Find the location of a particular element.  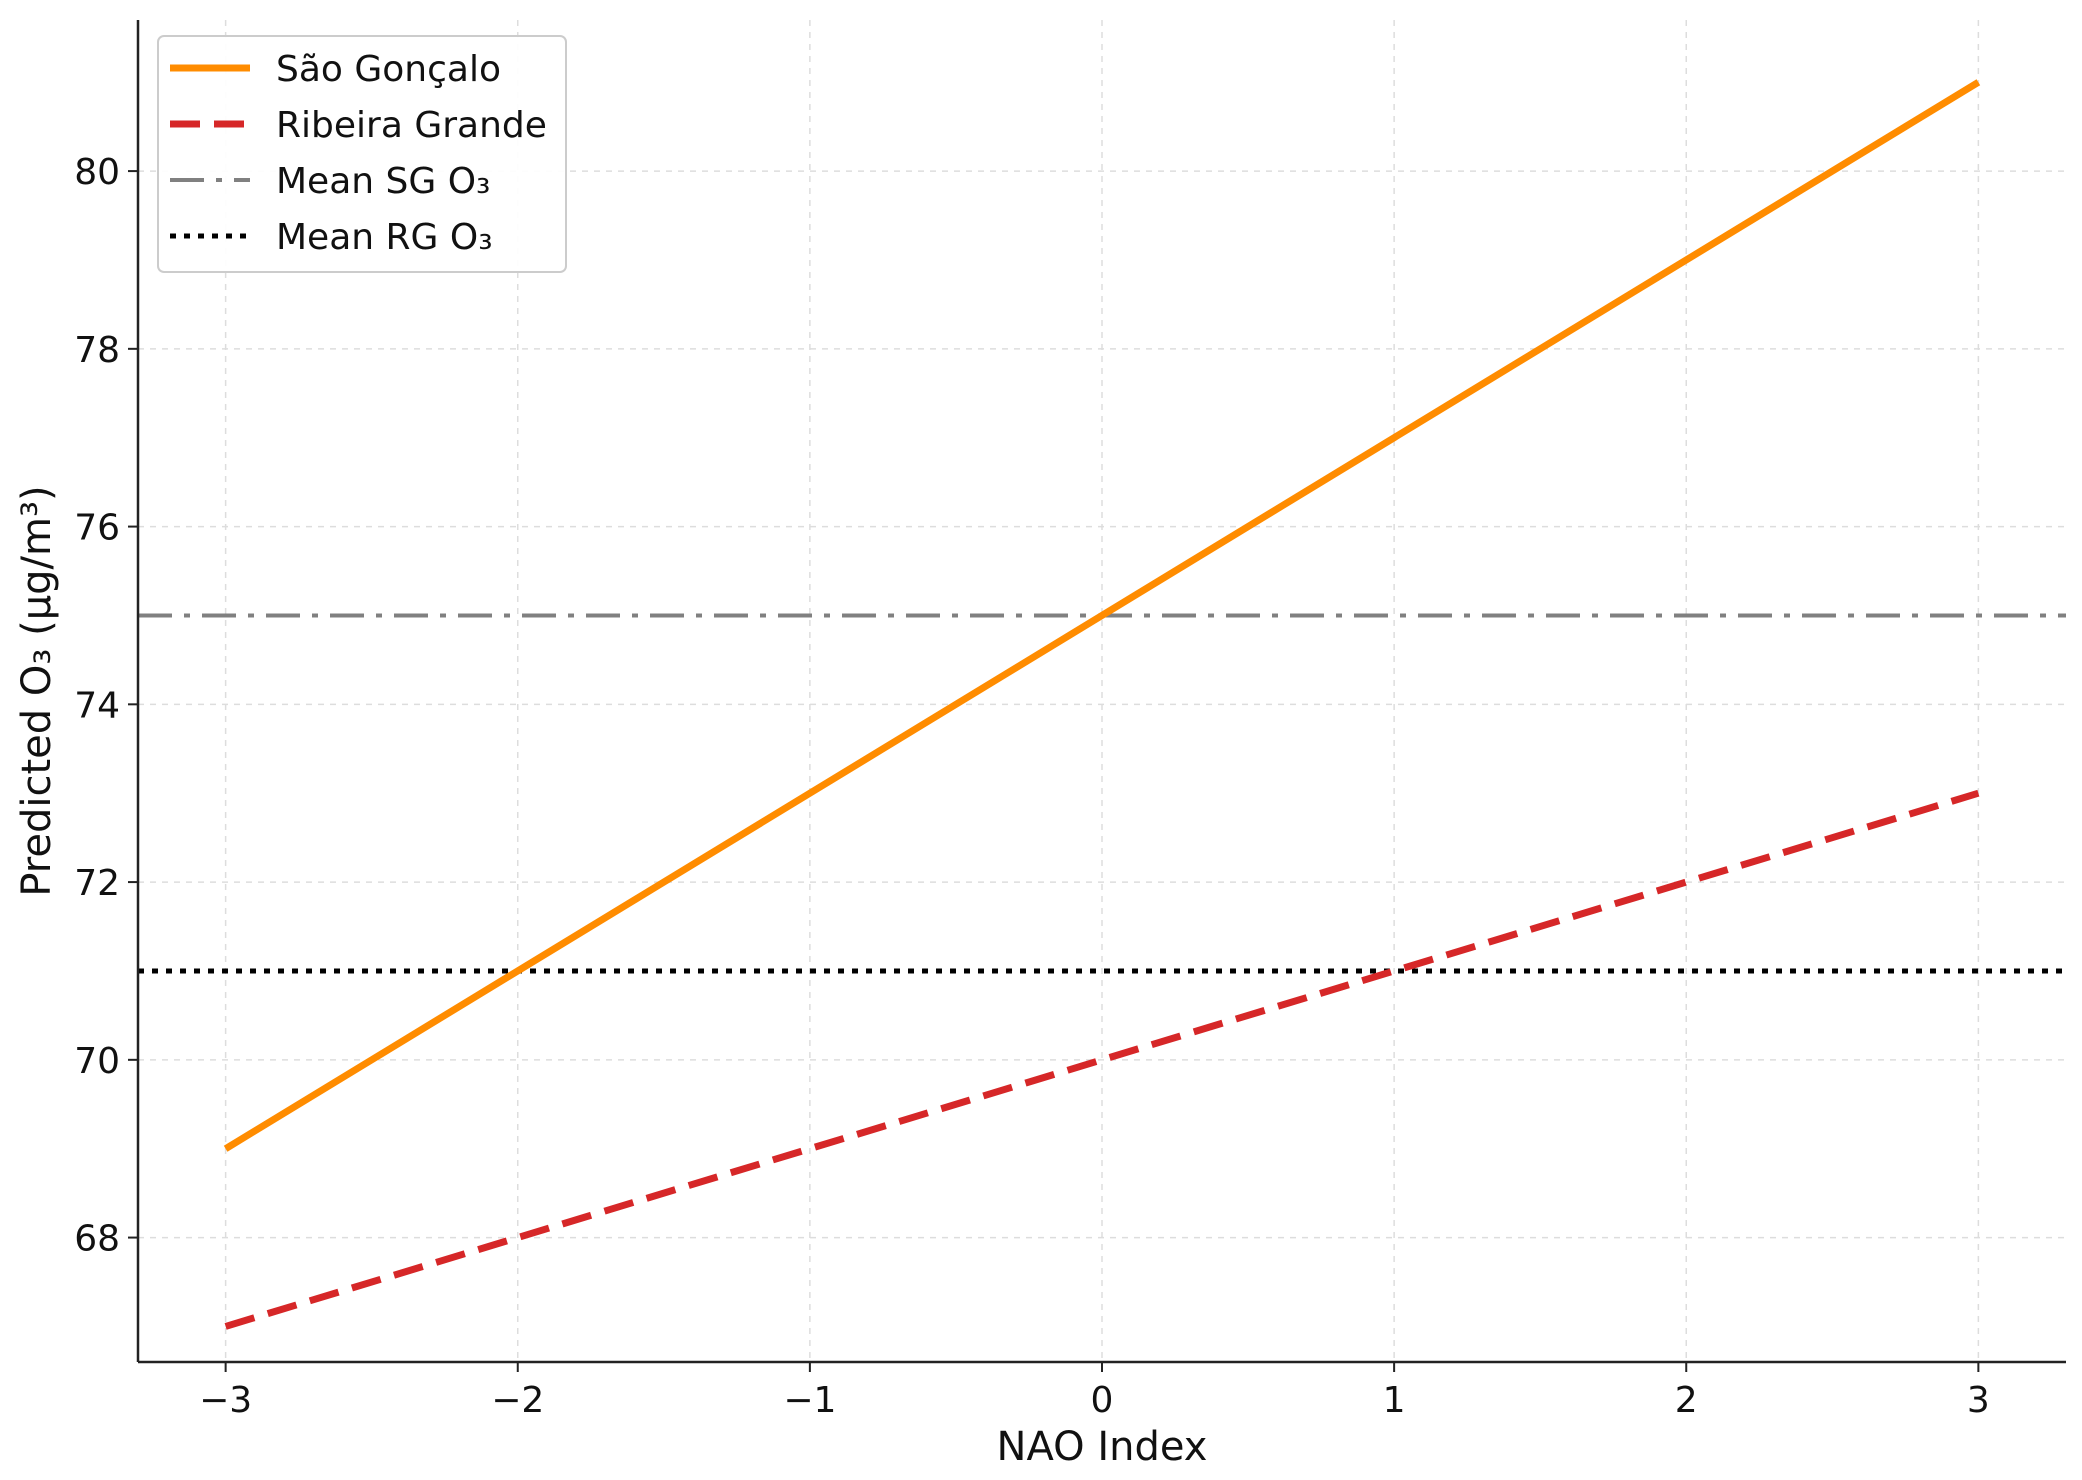

x-axis-title: NAO Index is located at coordinates (1102, 1447).